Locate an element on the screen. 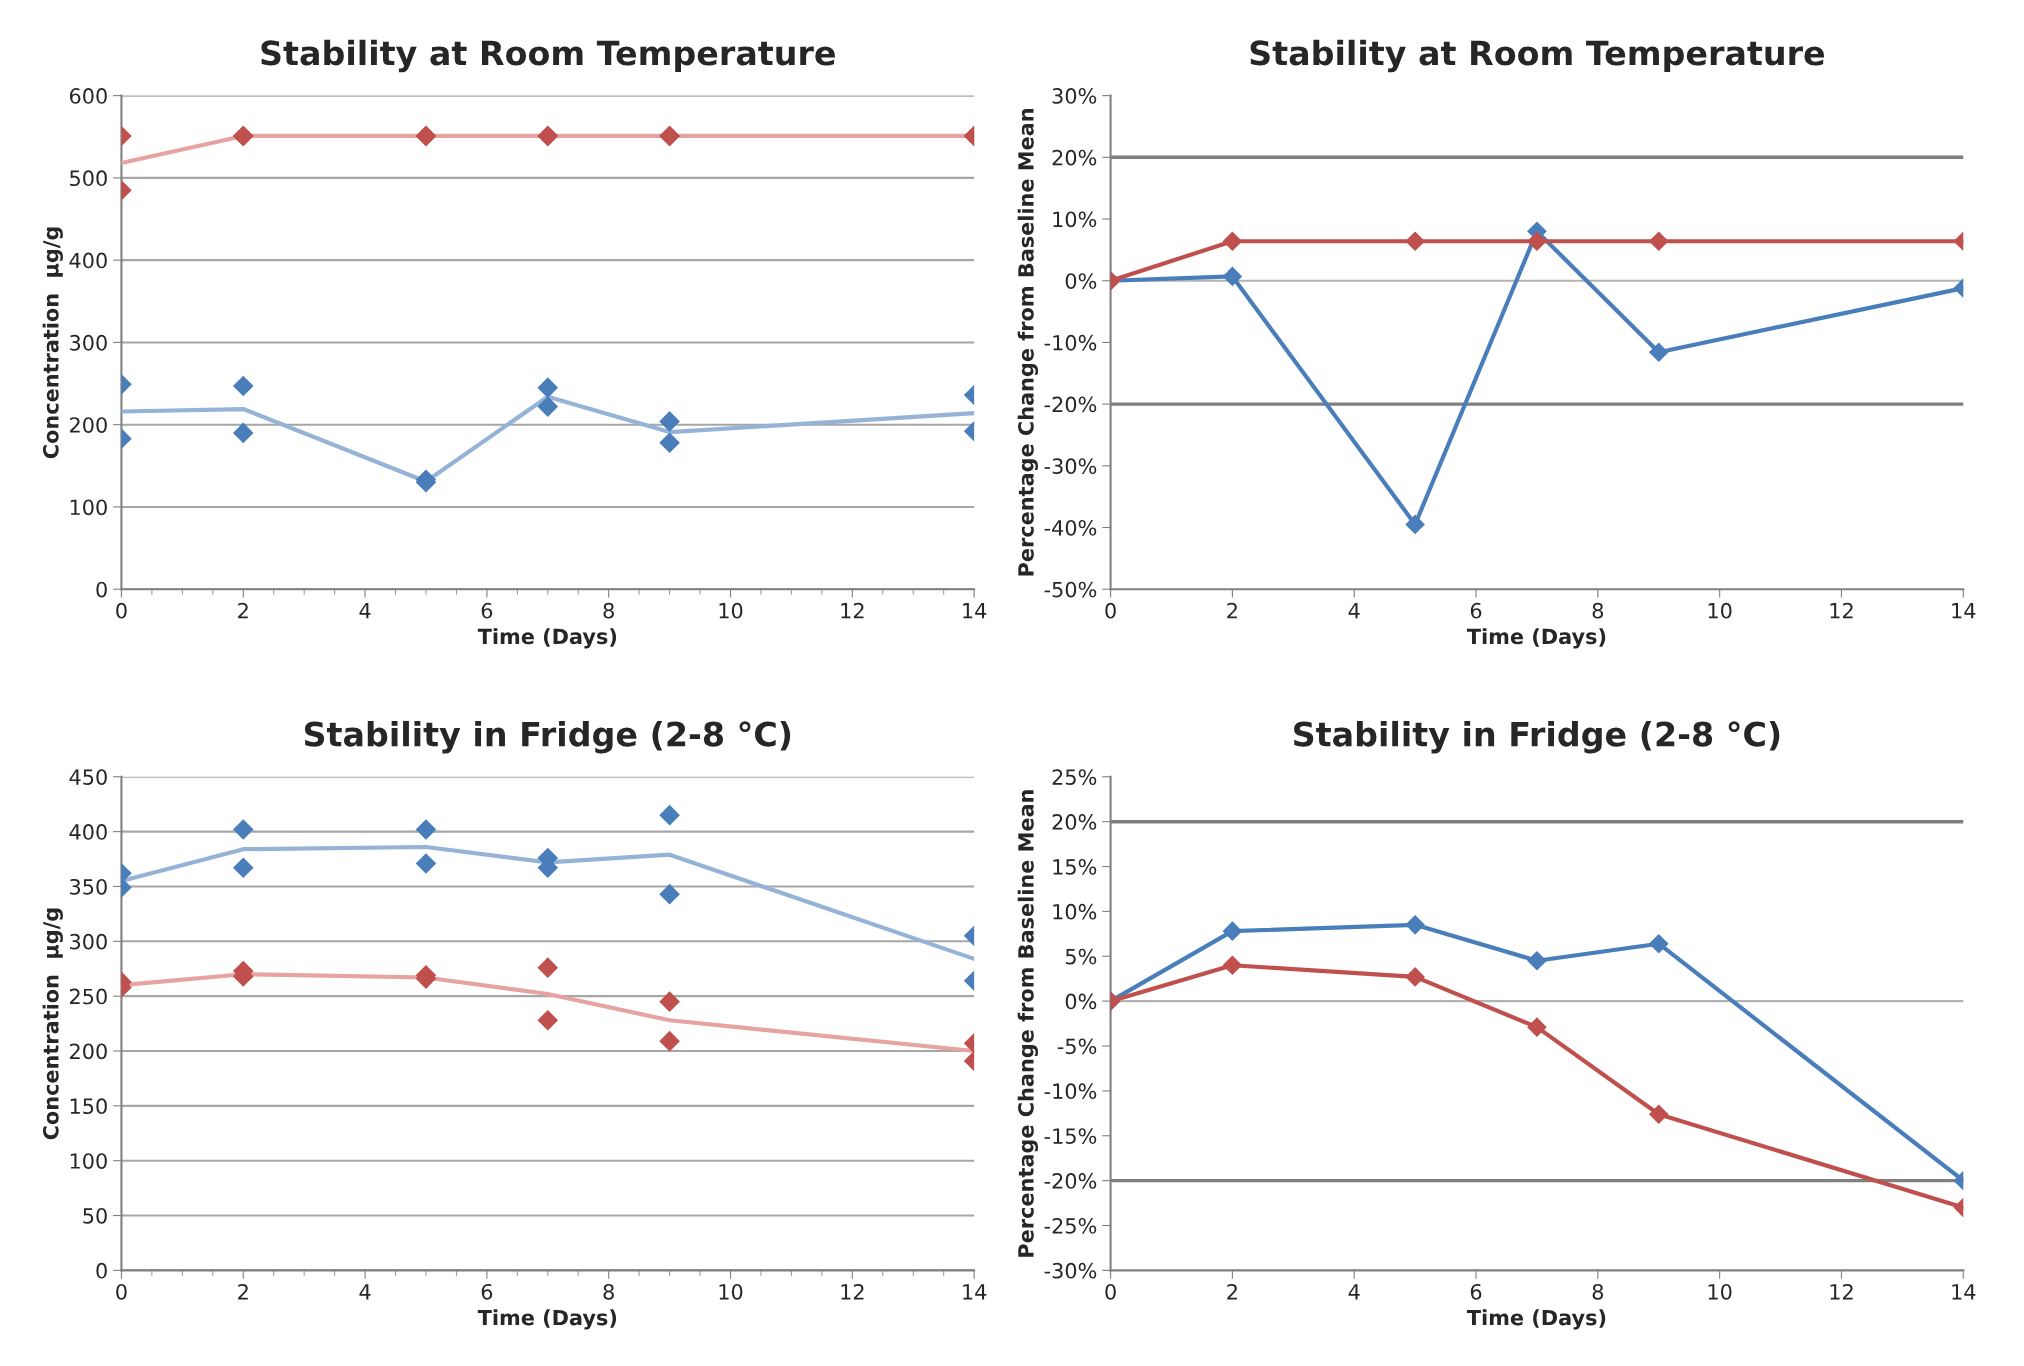 The image size is (2024, 1366). y-tick-label: 600 is located at coordinates (88, 96).